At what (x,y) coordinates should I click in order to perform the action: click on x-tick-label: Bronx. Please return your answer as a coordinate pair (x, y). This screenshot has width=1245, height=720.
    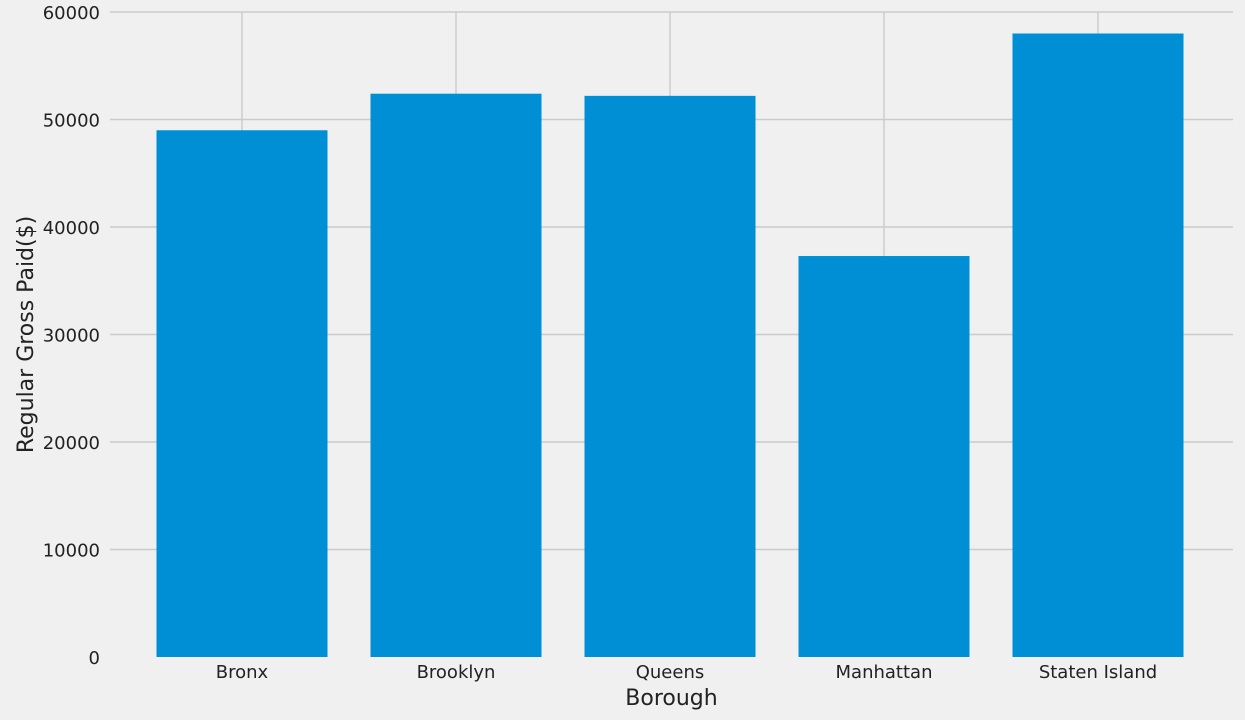
    Looking at the image, I should click on (242, 672).